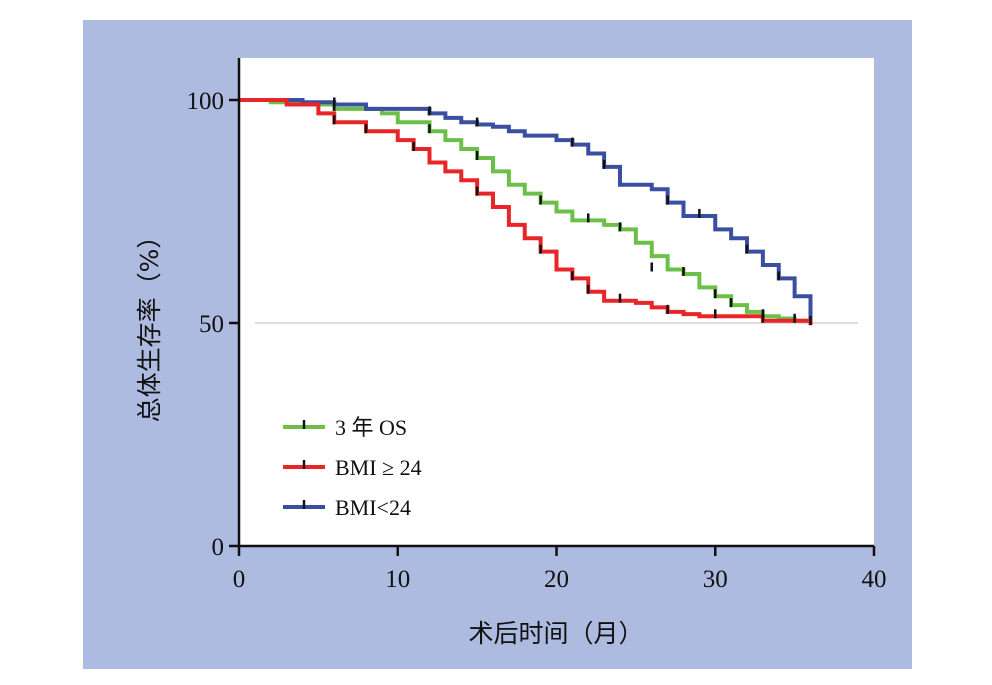 This screenshot has height=685, width=992. Describe the element at coordinates (373, 507) in the screenshot. I see `legend-label: BMI<24` at that location.